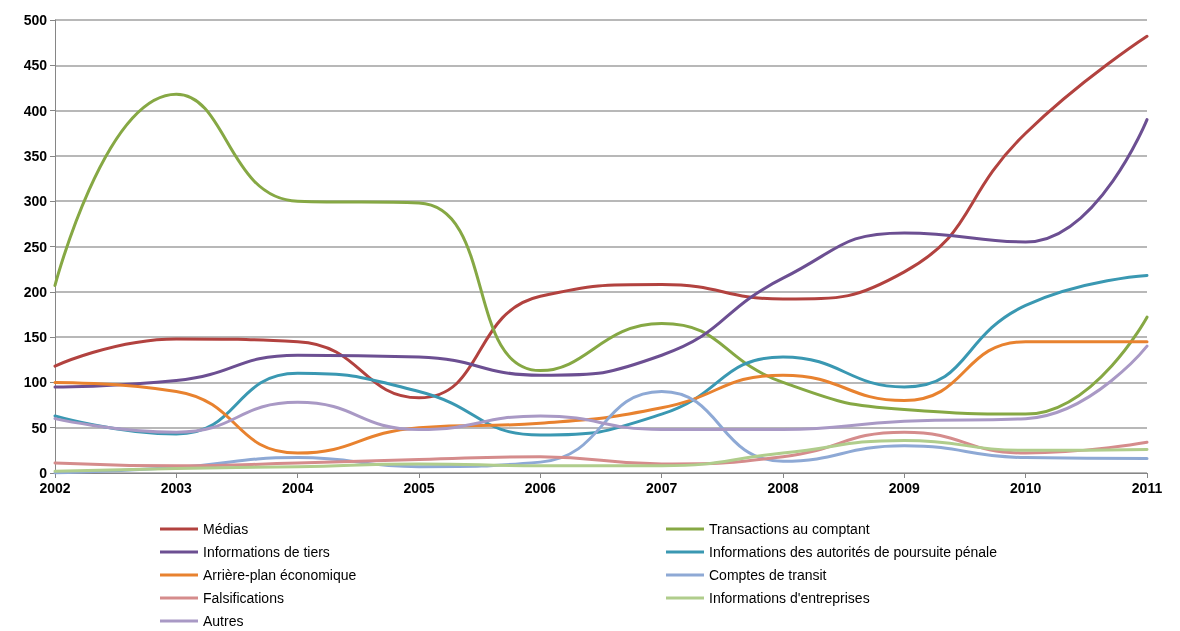  Describe the element at coordinates (35, 382) in the screenshot. I see `y-tick-label: 100` at that location.